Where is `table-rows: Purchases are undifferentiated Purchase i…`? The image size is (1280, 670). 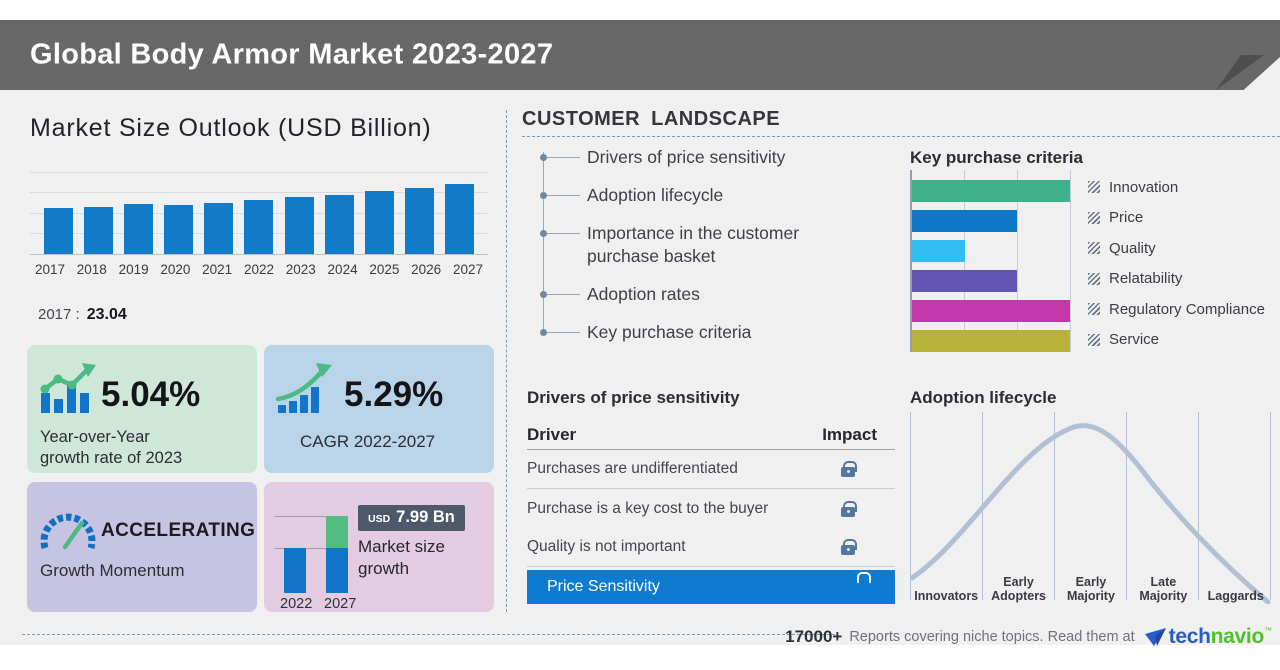 table-rows: Purchases are undifferentiated Purchase i… is located at coordinates (711, 508).